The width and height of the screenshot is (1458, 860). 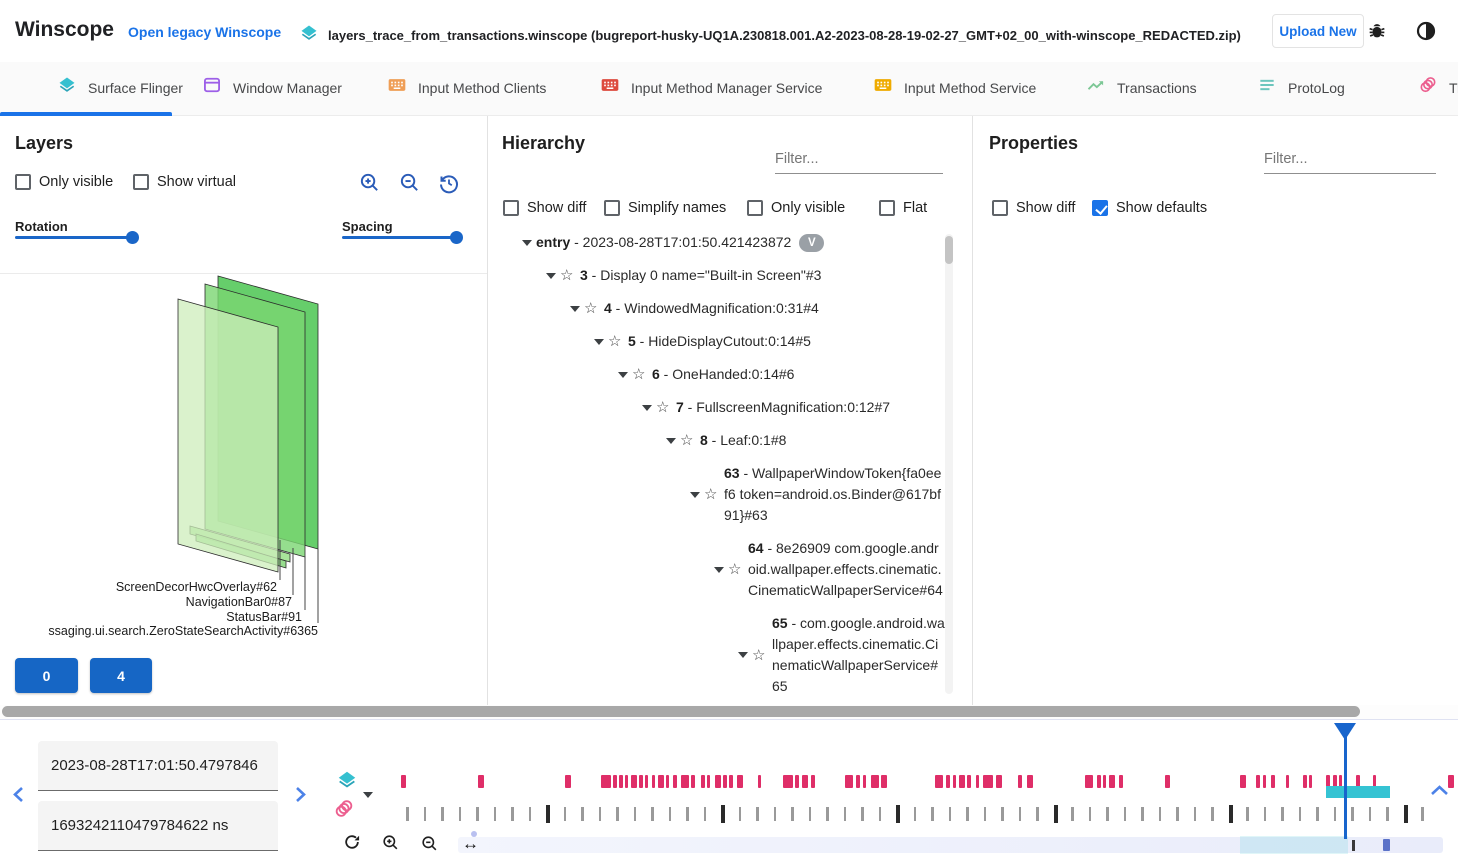 What do you see at coordinates (729, 814) in the screenshot?
I see `frame-ticks-row` at bounding box center [729, 814].